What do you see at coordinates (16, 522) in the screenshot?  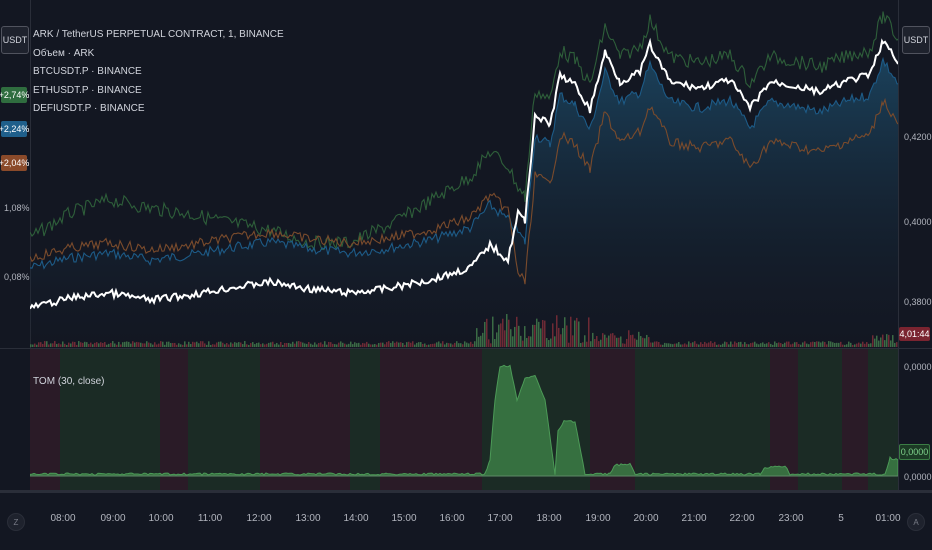 I see `zoom-reset-button: Z` at bounding box center [16, 522].